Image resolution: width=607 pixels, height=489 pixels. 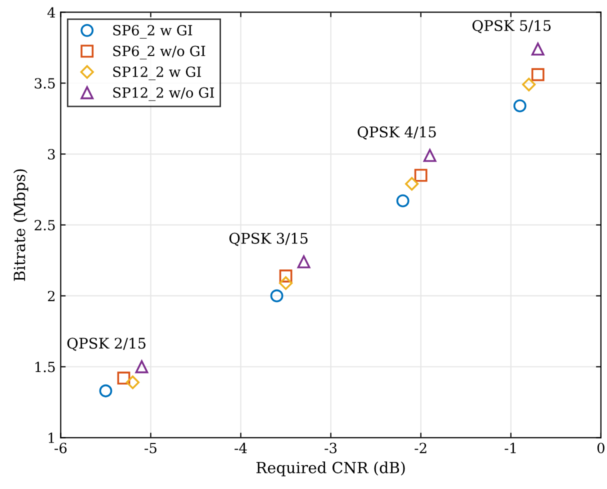 I want to click on y-tick-label: 2.5, so click(x=44, y=225).